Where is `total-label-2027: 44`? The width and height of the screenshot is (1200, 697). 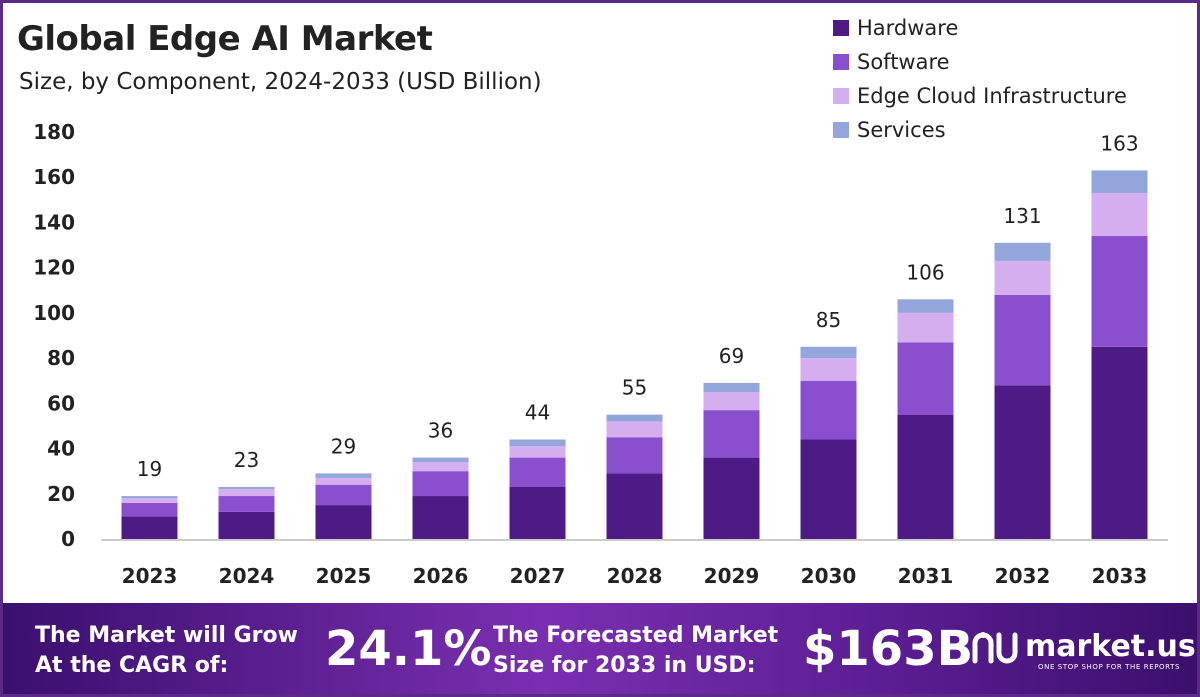 total-label-2027: 44 is located at coordinates (537, 413).